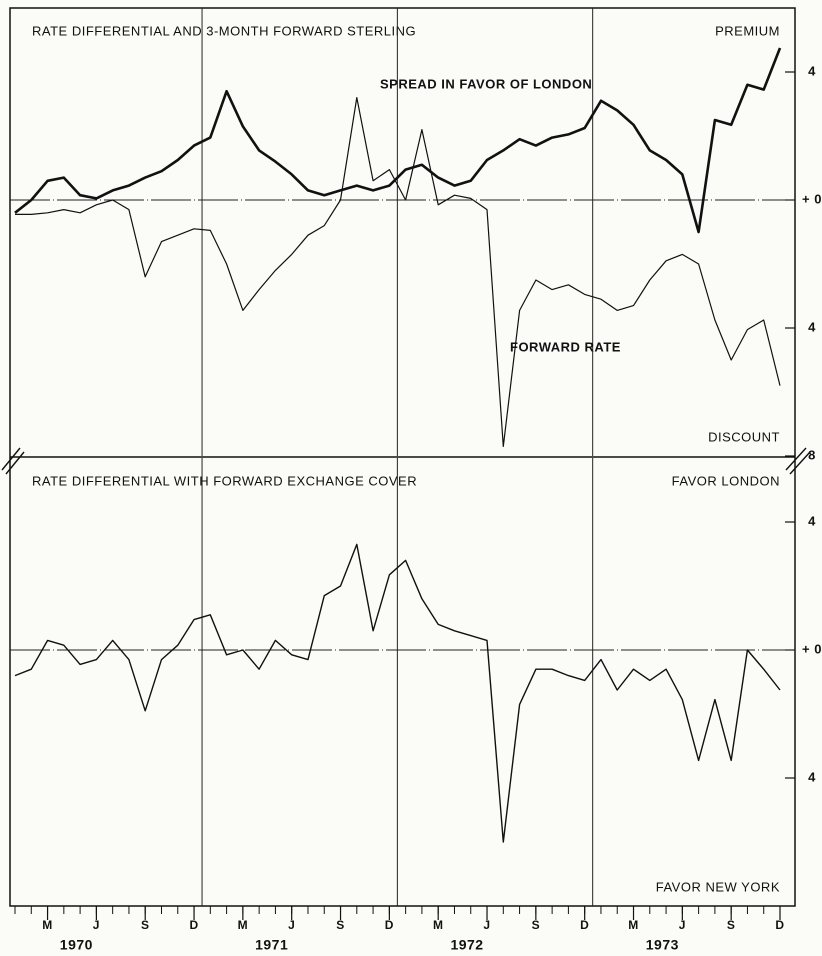 Image resolution: width=822 pixels, height=956 pixels. Describe the element at coordinates (271, 945) in the screenshot. I see `year-label: 1971` at that location.